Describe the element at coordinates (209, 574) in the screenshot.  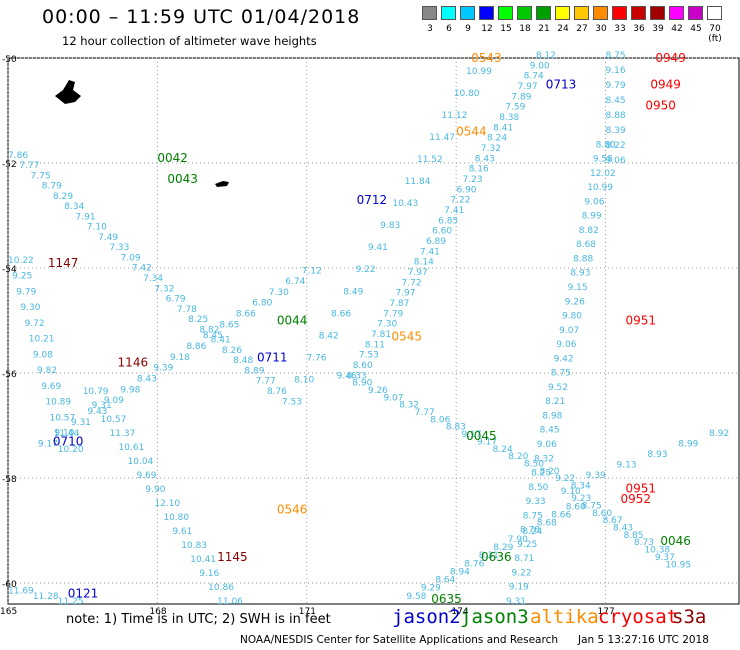
I see `swh-value: 9.16` at that location.